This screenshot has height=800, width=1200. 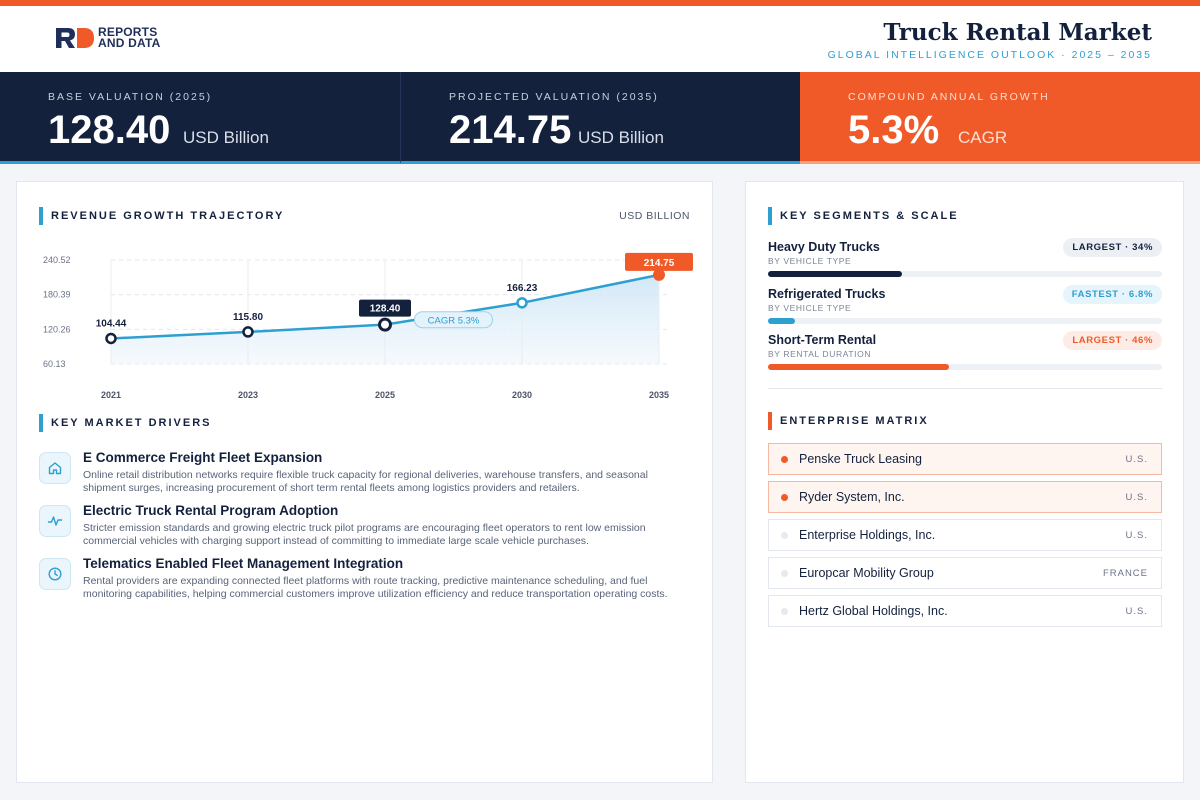 I want to click on revenue-section-title: REVENUE GROWTH TRAJECTORY, so click(x=161, y=216).